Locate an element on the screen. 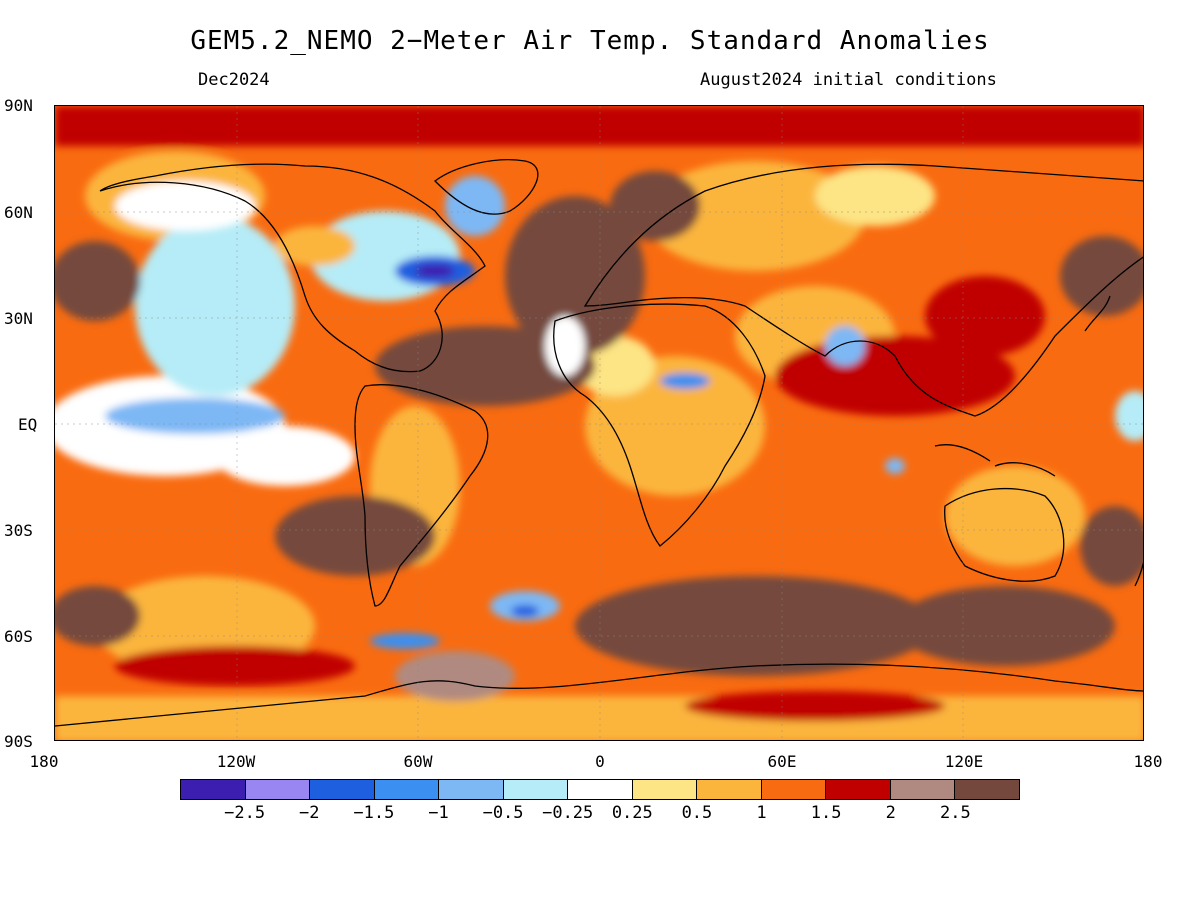 The image size is (1200, 900). lat-label-eq: EQ is located at coordinates (28, 424).